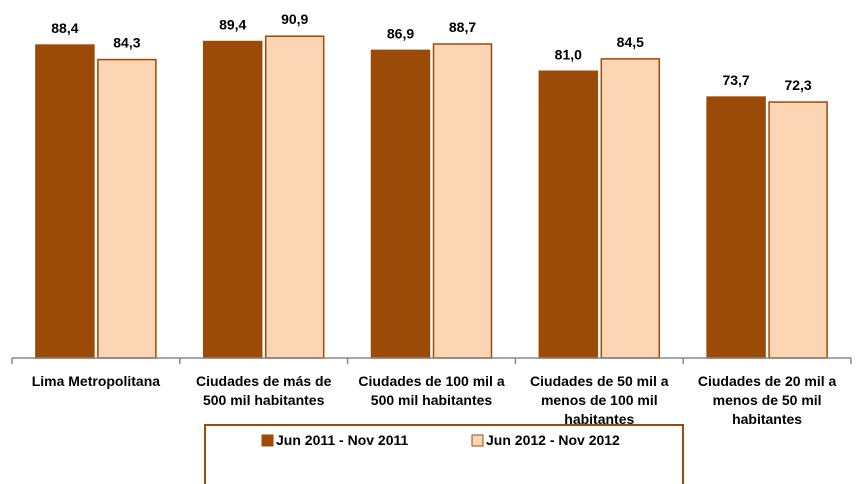  I want to click on value-label: 88,7, so click(462, 27).